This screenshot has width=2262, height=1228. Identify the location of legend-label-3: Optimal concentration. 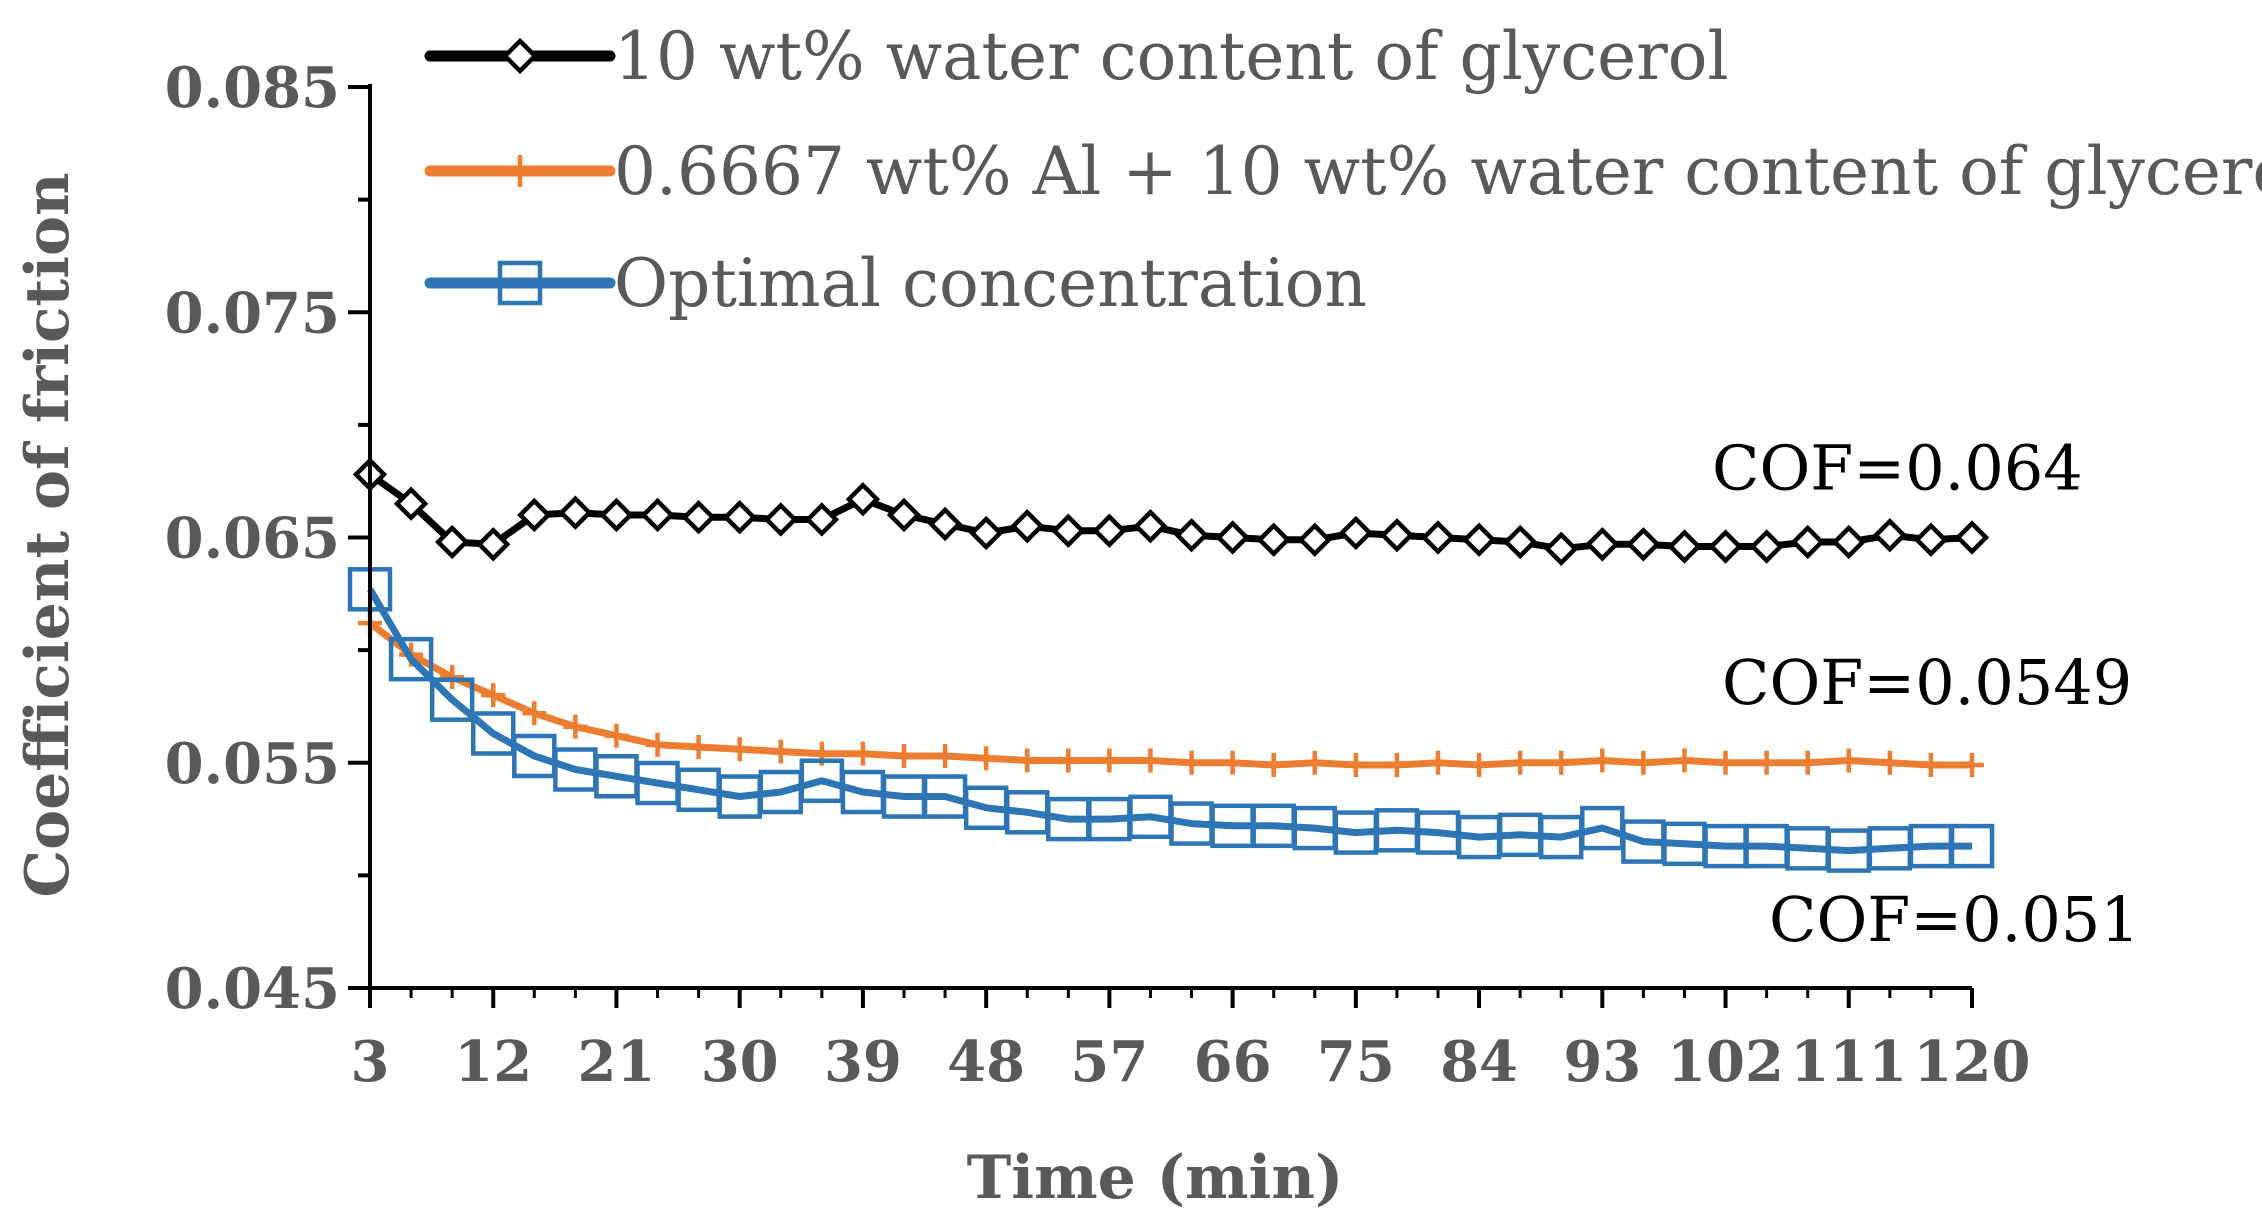
(990, 283).